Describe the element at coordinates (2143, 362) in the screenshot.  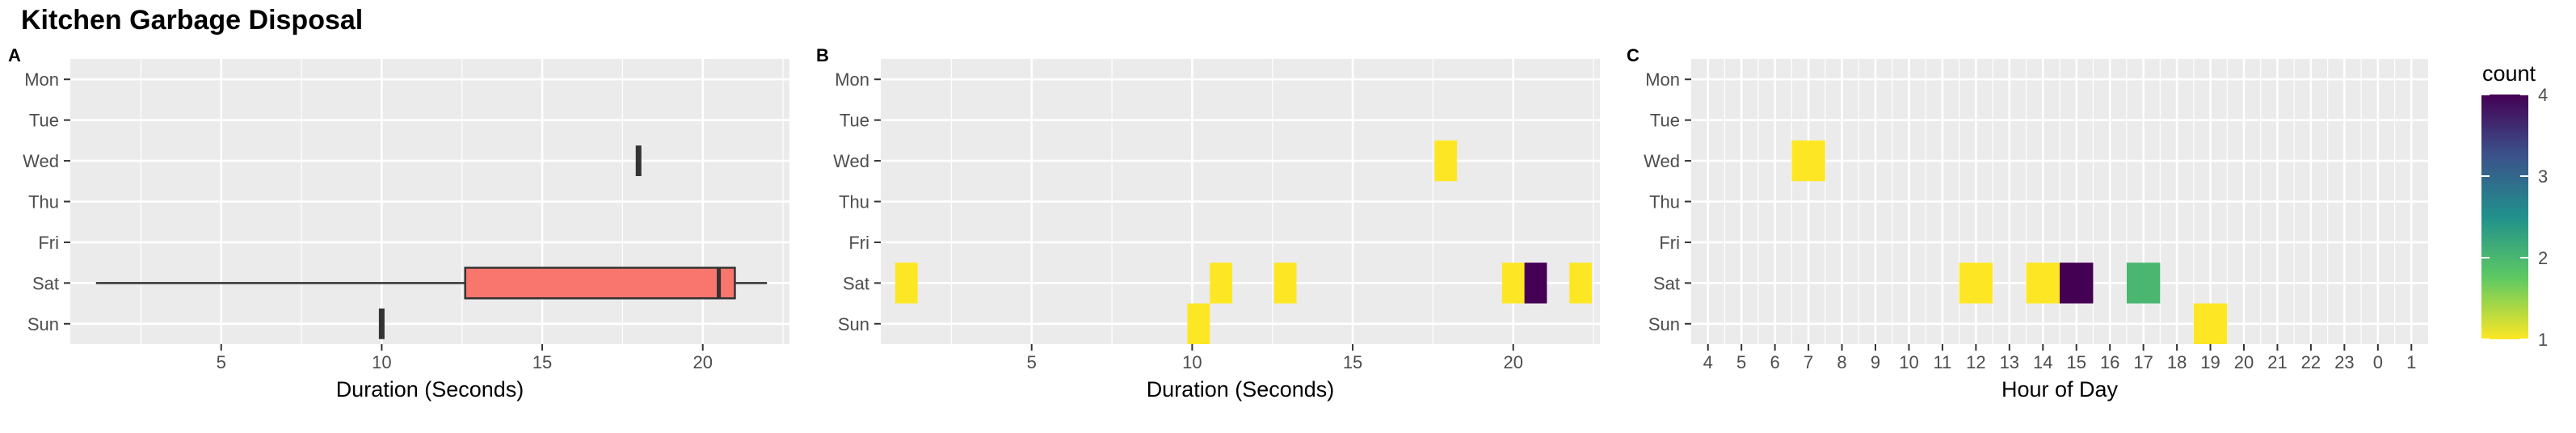
I see `x-tick-label: 17` at that location.